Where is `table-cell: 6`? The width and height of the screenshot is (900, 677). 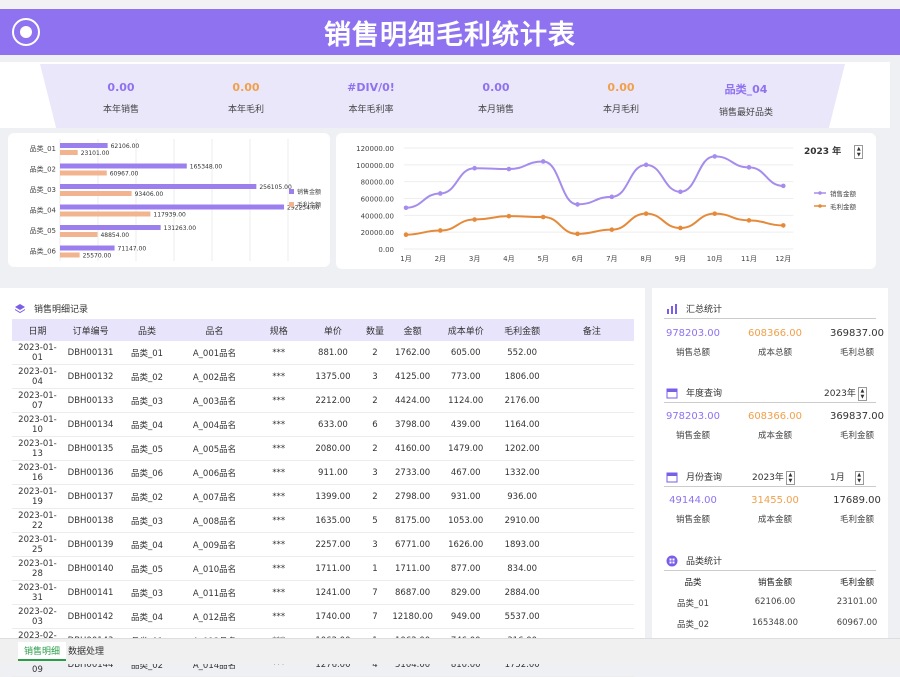 table-cell: 6 is located at coordinates (375, 424).